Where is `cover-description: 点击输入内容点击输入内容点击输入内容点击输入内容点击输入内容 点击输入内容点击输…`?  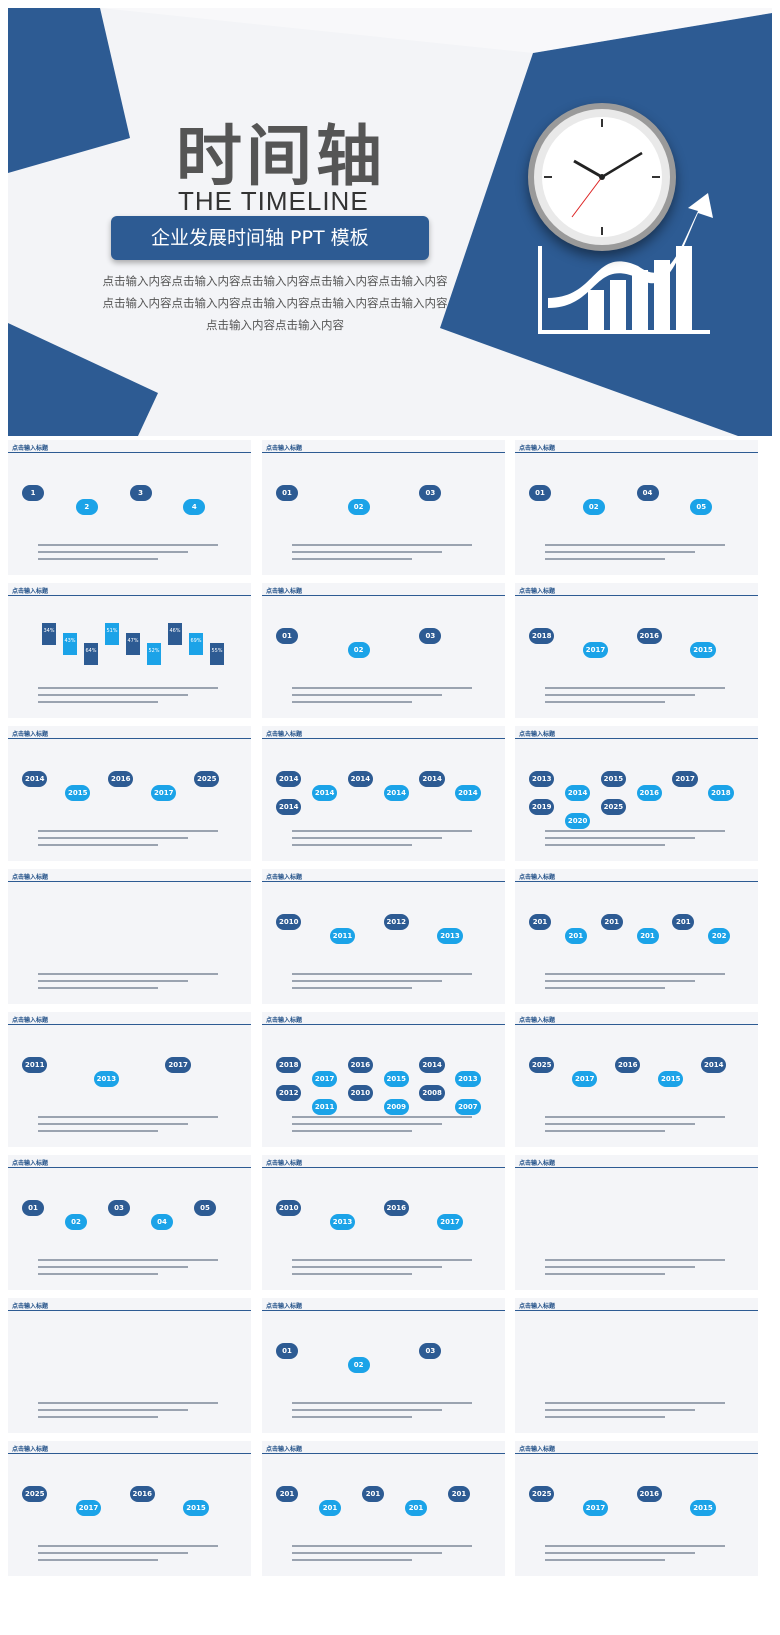 cover-description: 点击输入内容点击输入内容点击输入内容点击输入内容点击输入内容 点击输入内容点击输… is located at coordinates (275, 303).